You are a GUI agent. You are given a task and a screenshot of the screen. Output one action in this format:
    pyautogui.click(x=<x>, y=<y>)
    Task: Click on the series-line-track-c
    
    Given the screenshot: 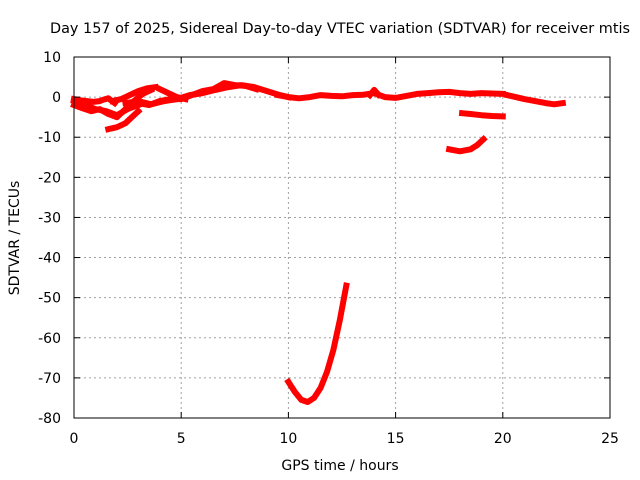 What is the action you would take?
    pyautogui.click(x=106, y=108)
    